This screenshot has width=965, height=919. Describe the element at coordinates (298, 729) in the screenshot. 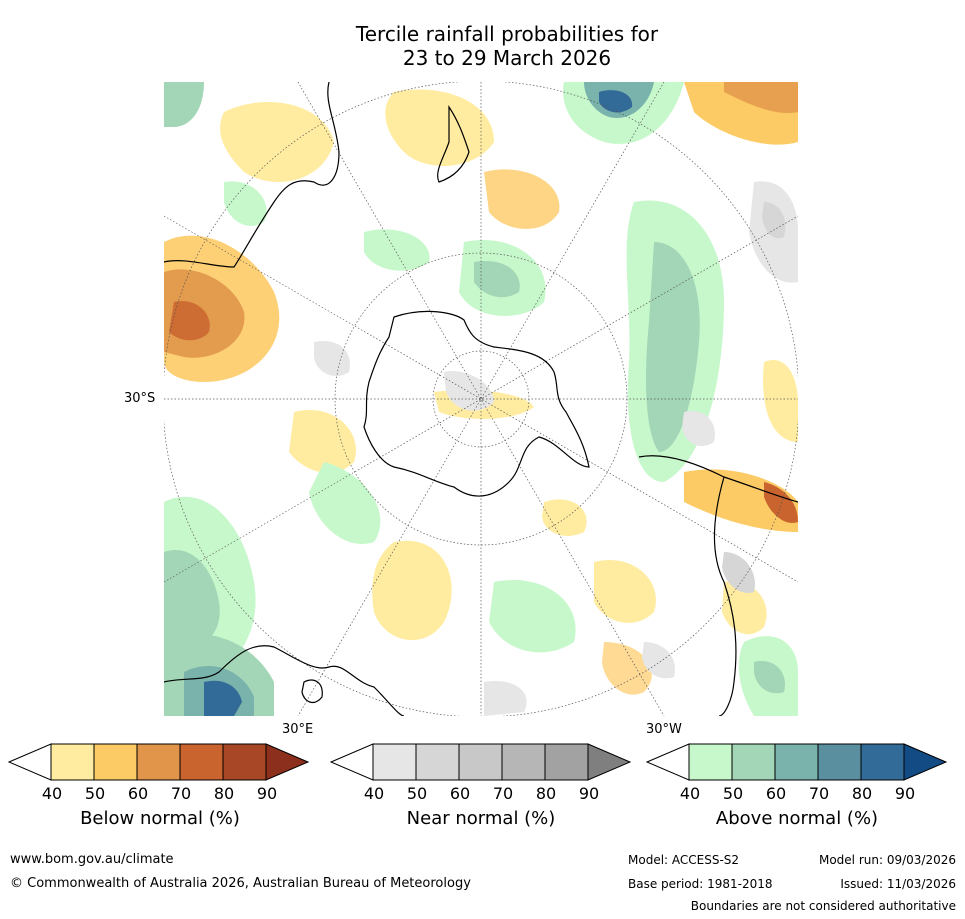

I see `lon-label-30e: 30°E` at that location.